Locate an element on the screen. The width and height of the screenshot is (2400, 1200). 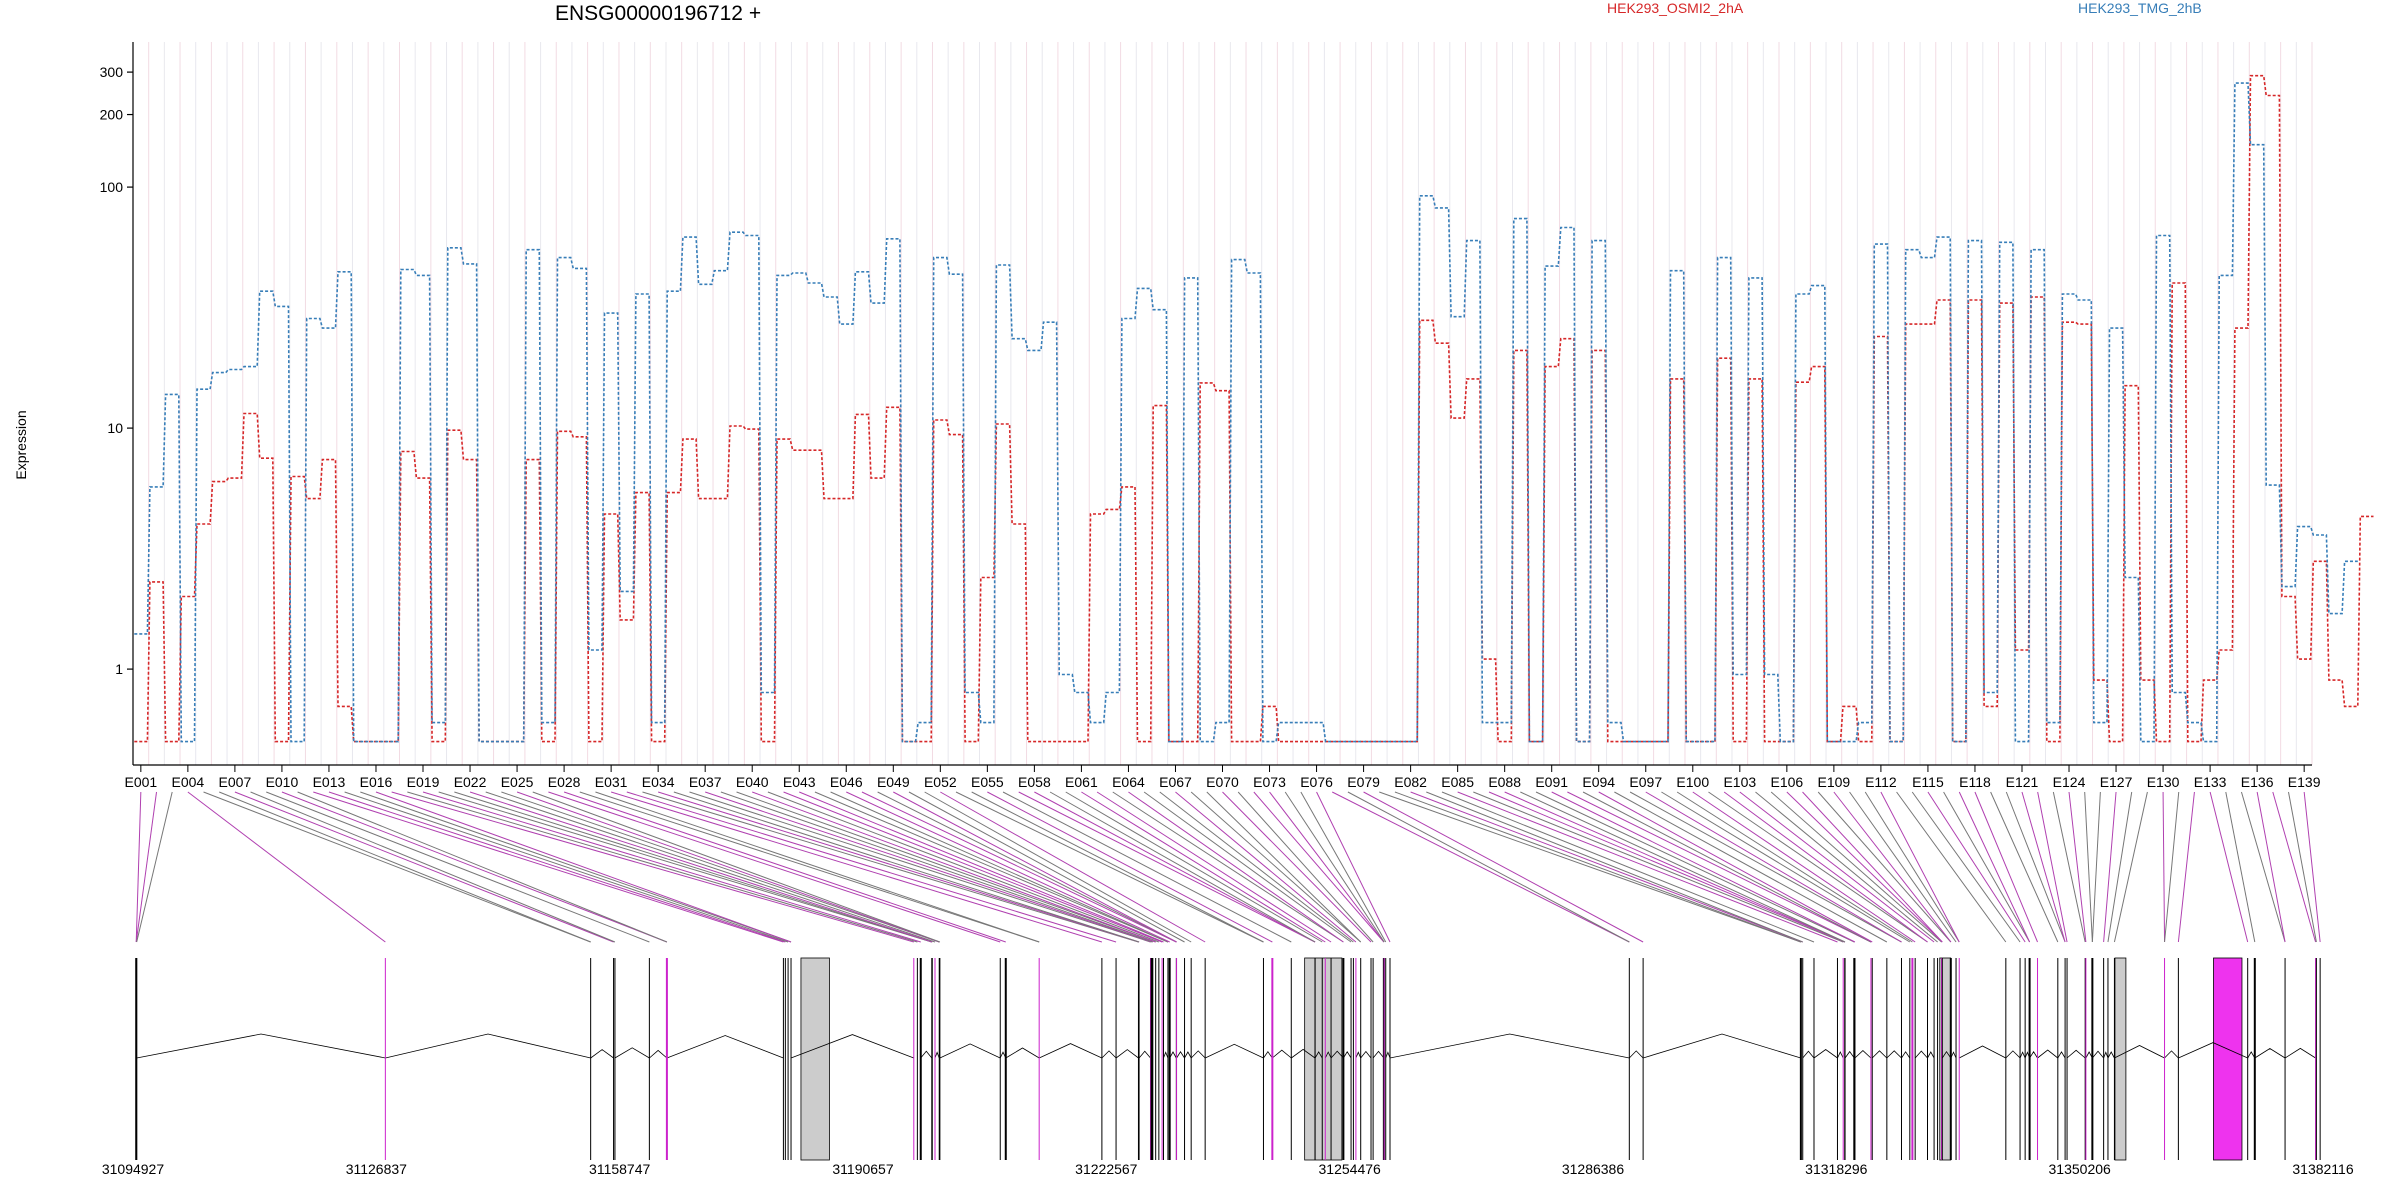
x-tick-label: E013 is located at coordinates (329, 782).